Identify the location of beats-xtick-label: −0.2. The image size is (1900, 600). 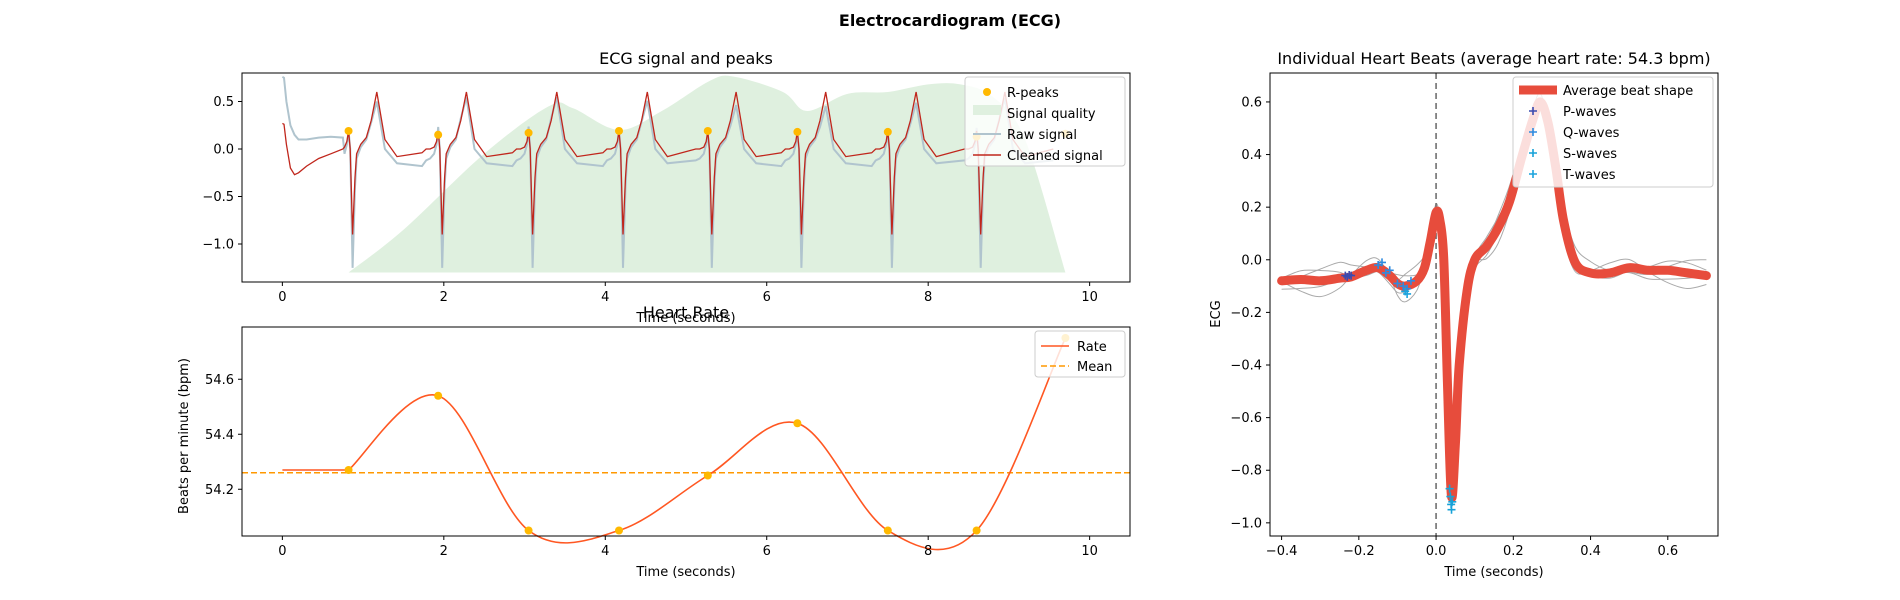
(1359, 551).